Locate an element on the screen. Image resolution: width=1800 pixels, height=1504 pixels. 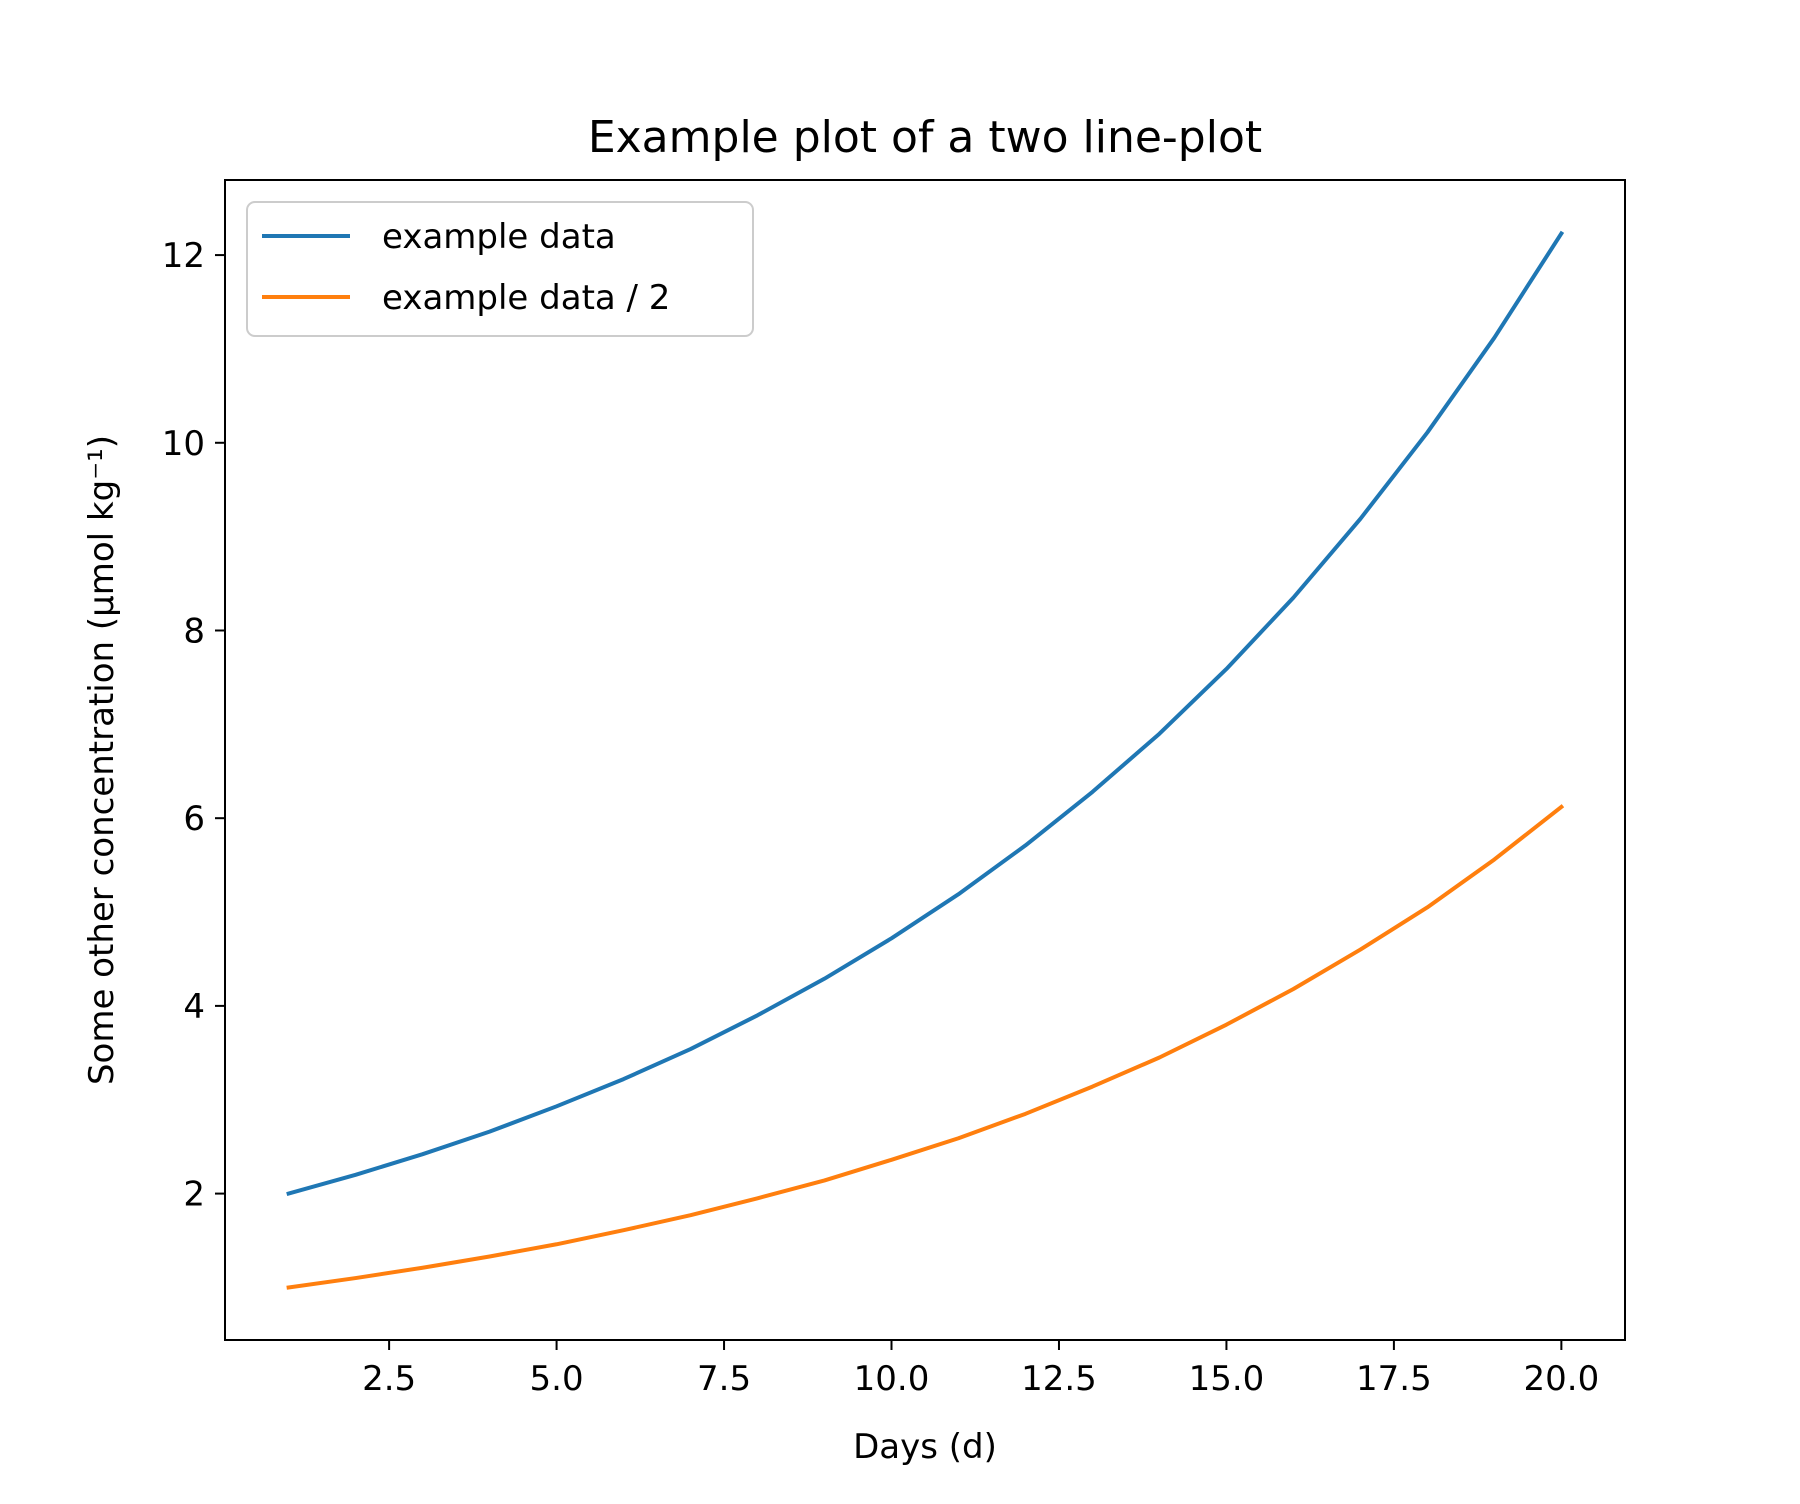
y-tick-label-8: 8 is located at coordinates (194, 631).